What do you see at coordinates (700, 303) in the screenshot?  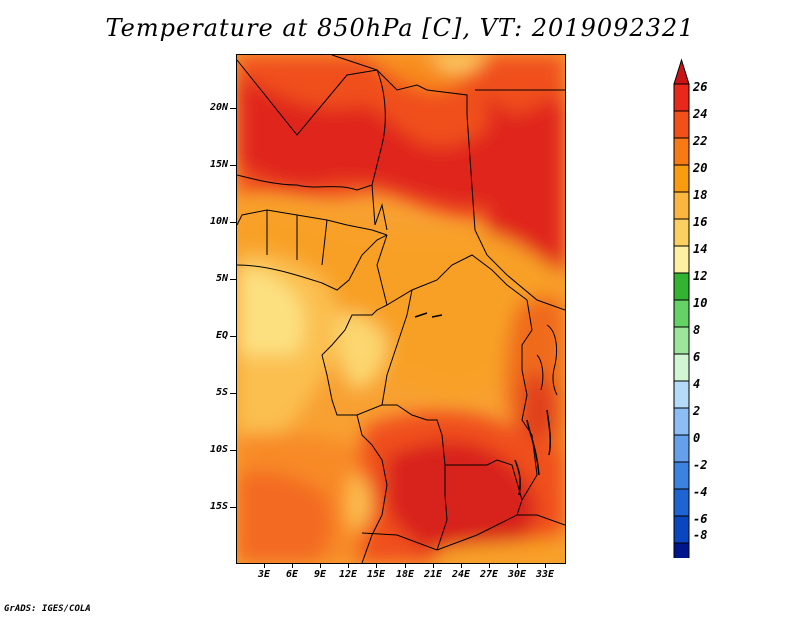 I see `colorbar-label: 10` at bounding box center [700, 303].